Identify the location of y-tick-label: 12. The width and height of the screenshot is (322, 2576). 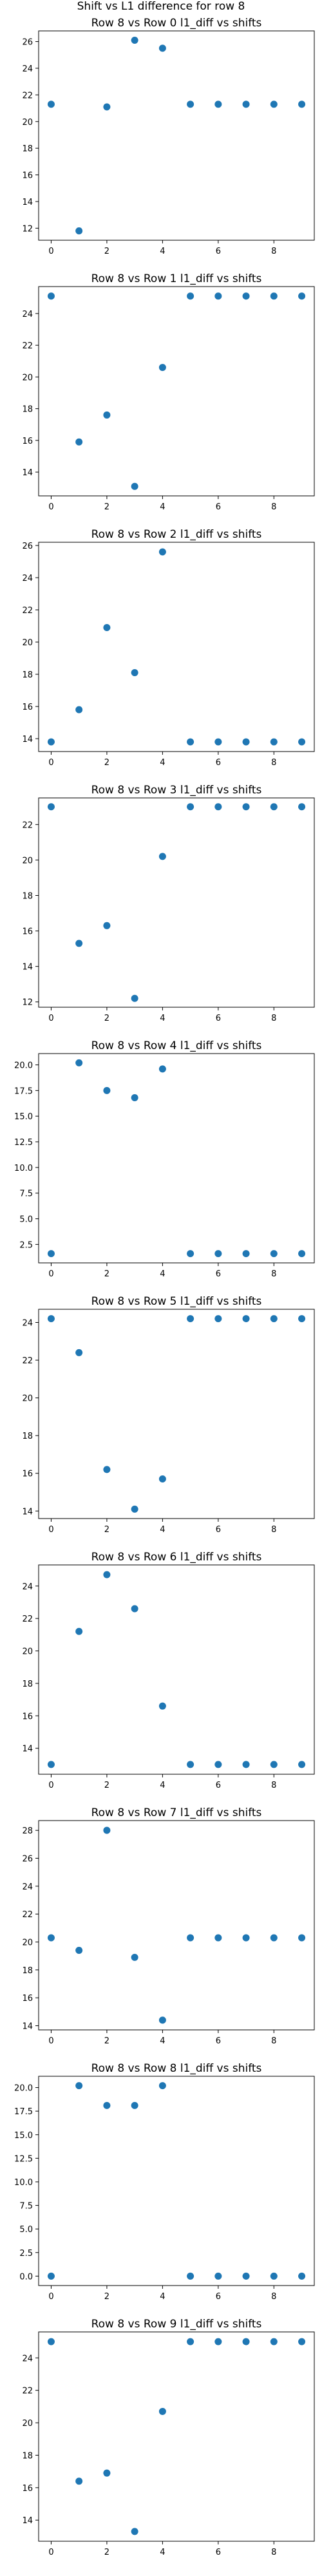
(28, 229).